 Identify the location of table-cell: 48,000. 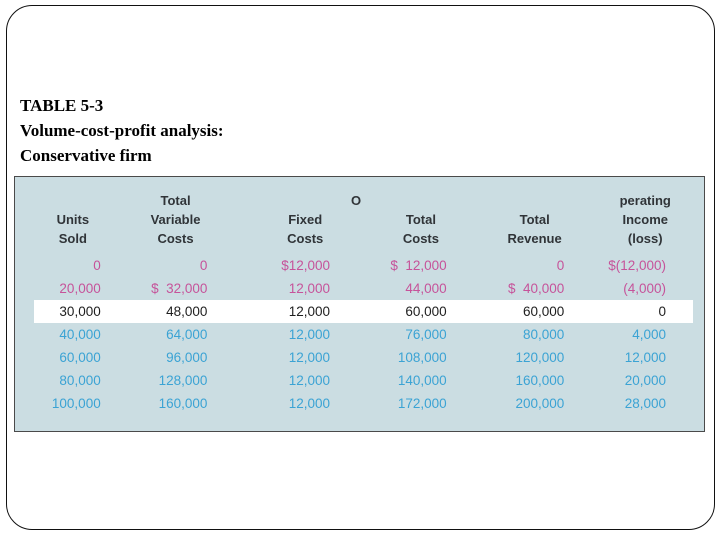
(187, 311).